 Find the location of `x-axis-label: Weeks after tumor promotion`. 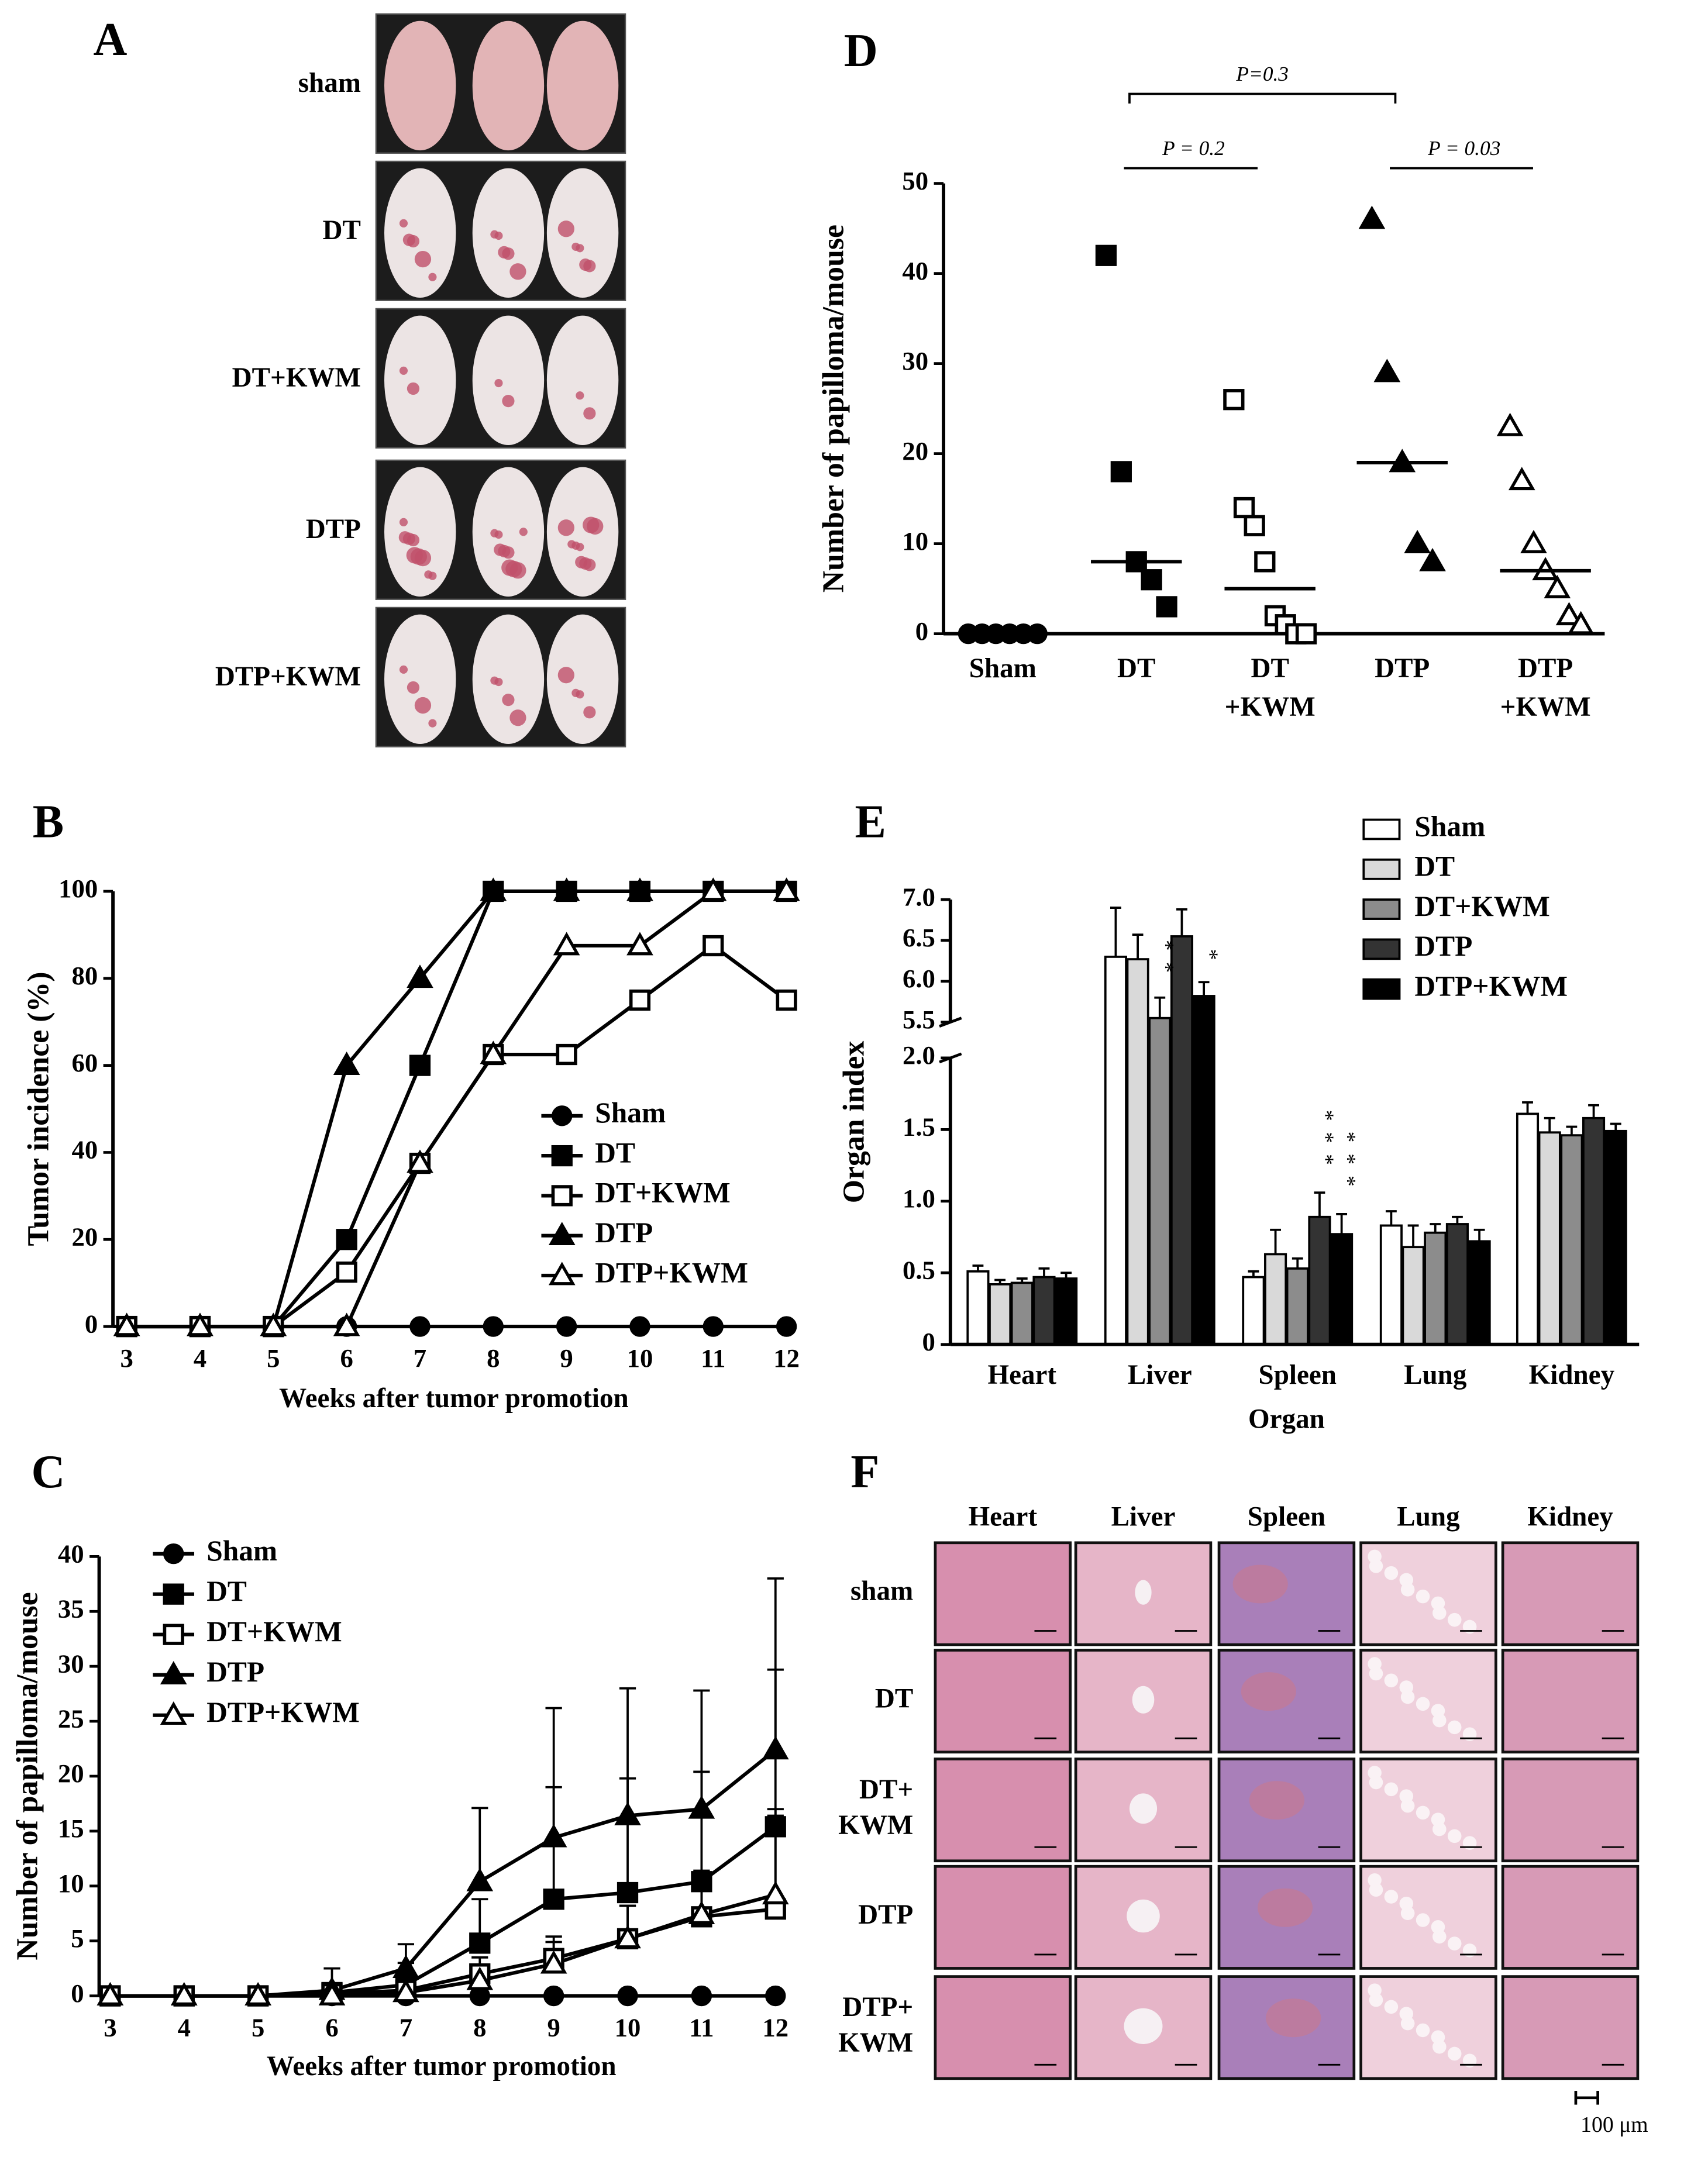

x-axis-label: Weeks after tumor promotion is located at coordinates (442, 2066).